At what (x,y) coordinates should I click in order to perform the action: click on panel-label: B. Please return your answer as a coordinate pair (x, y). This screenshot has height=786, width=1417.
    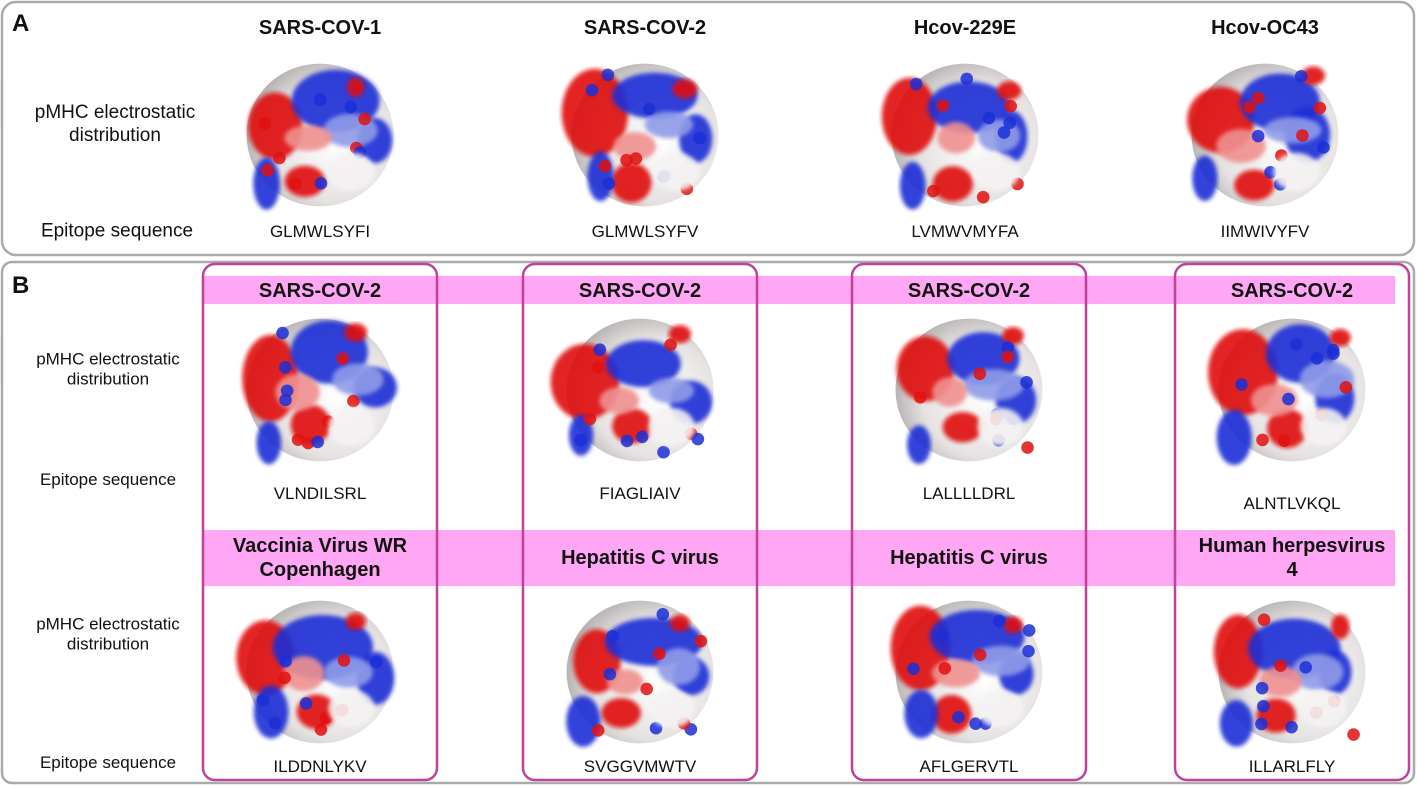
    Looking at the image, I should click on (21, 285).